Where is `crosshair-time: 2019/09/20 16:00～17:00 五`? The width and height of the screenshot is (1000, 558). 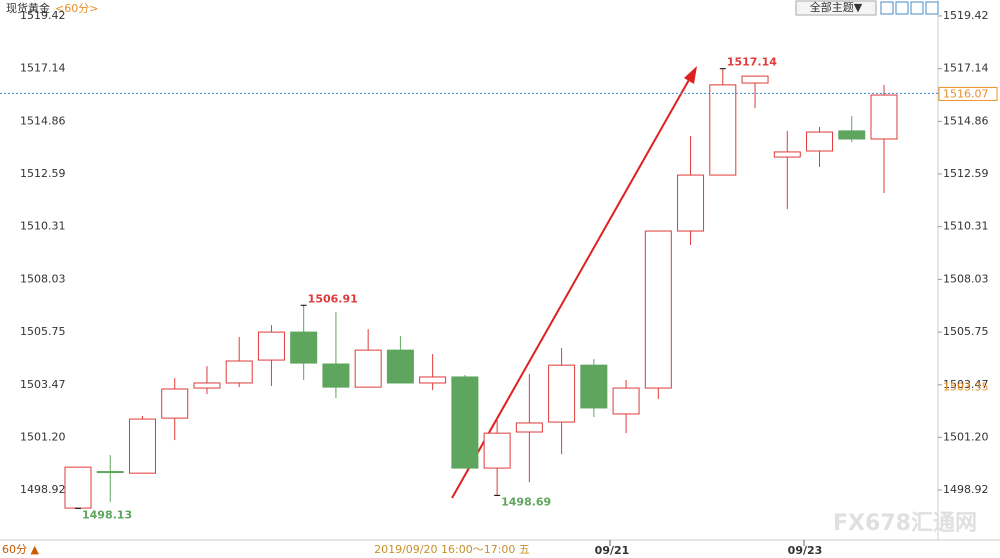 crosshair-time: 2019/09/20 16:00～17:00 五 is located at coordinates (452, 549).